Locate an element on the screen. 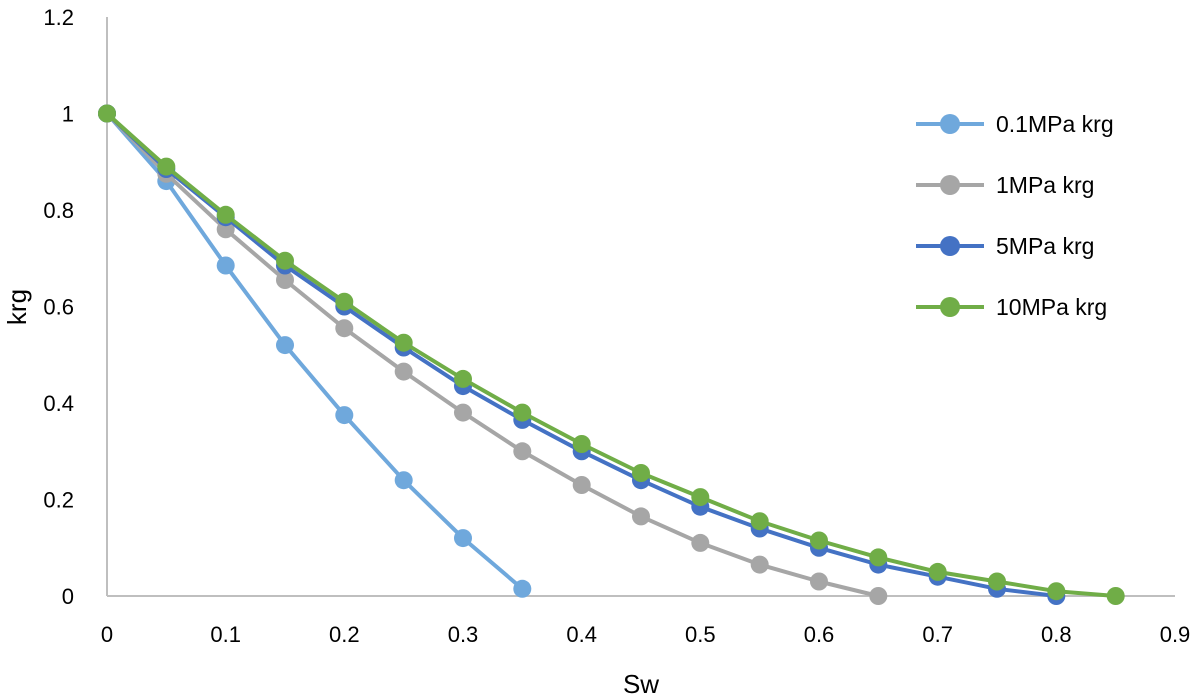 This screenshot has height=699, width=1200. x-tick-label: 0.8 is located at coordinates (1056, 634).